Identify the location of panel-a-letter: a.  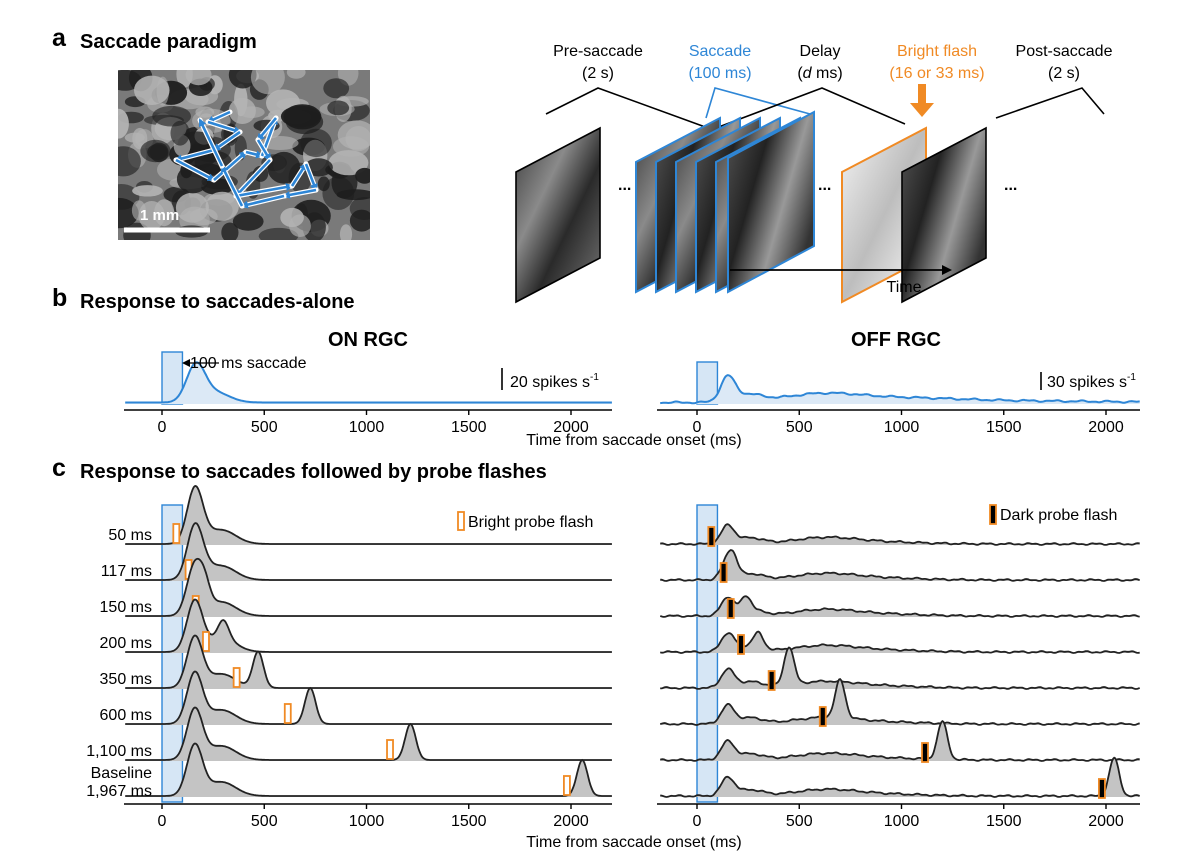
(59, 38).